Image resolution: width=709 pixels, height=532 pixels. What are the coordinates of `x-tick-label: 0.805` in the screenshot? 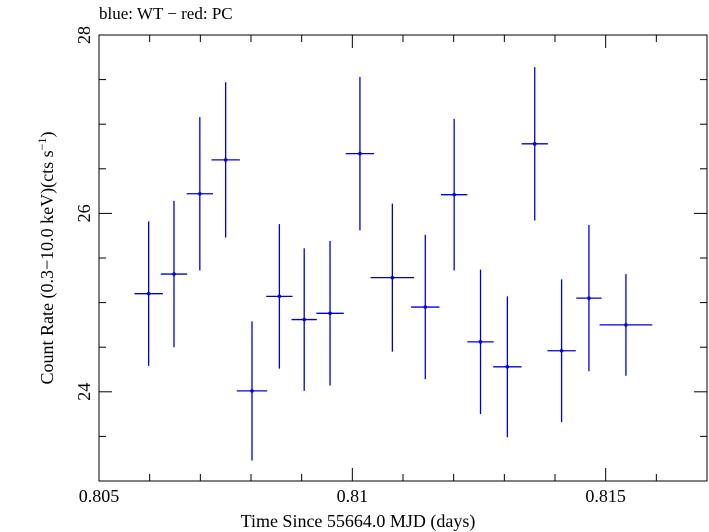 It's located at (99, 496).